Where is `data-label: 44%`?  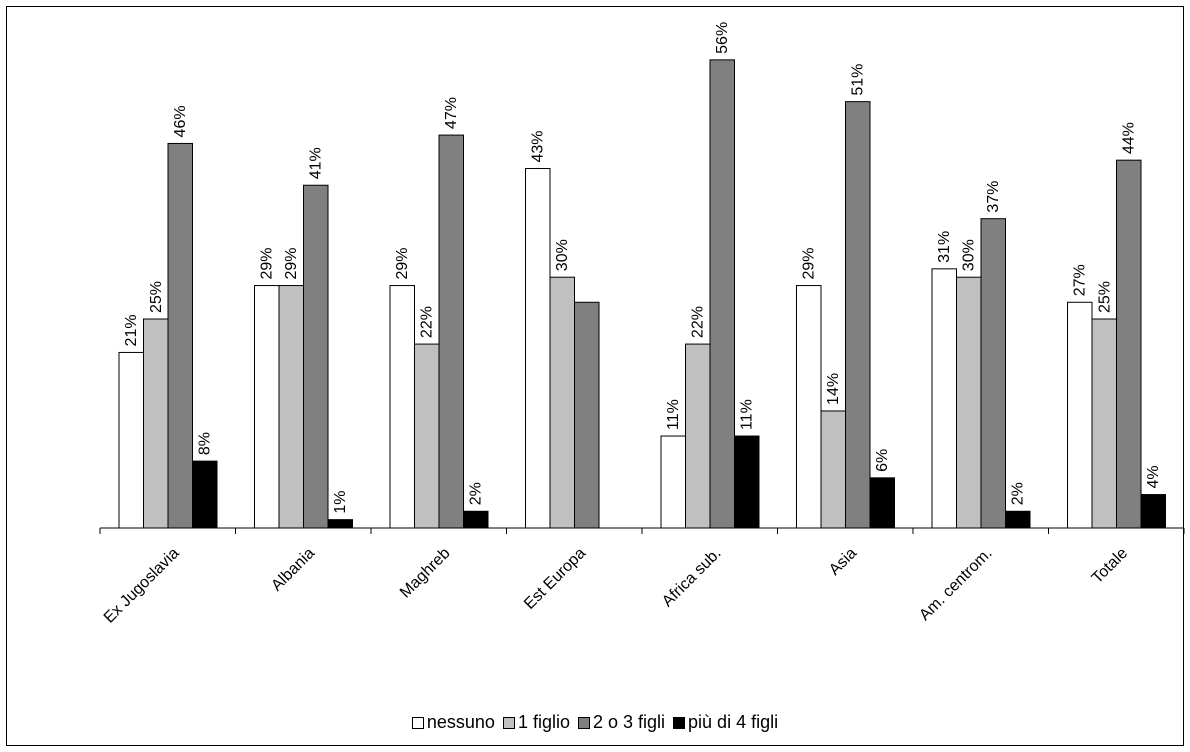 data-label: 44% is located at coordinates (1129, 138).